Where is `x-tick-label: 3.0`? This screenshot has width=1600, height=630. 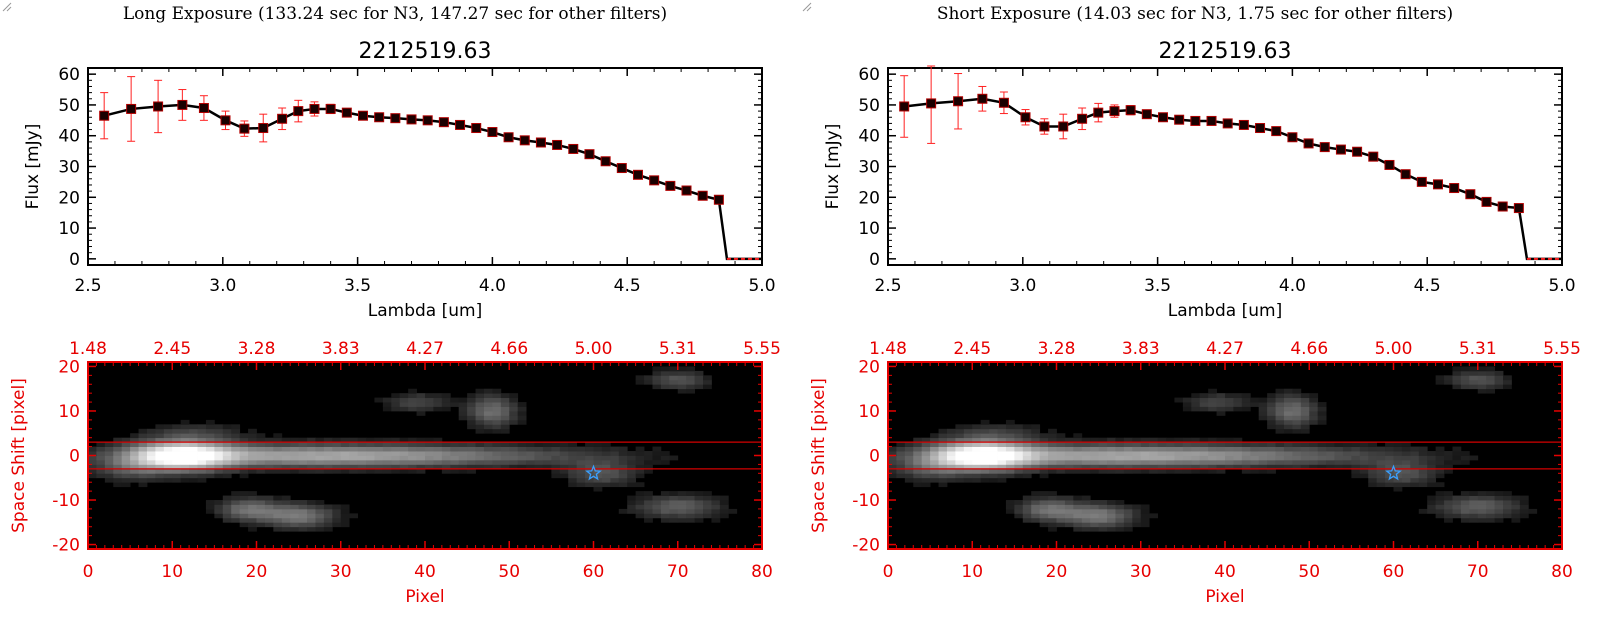
x-tick-label: 3.0 is located at coordinates (1022, 286).